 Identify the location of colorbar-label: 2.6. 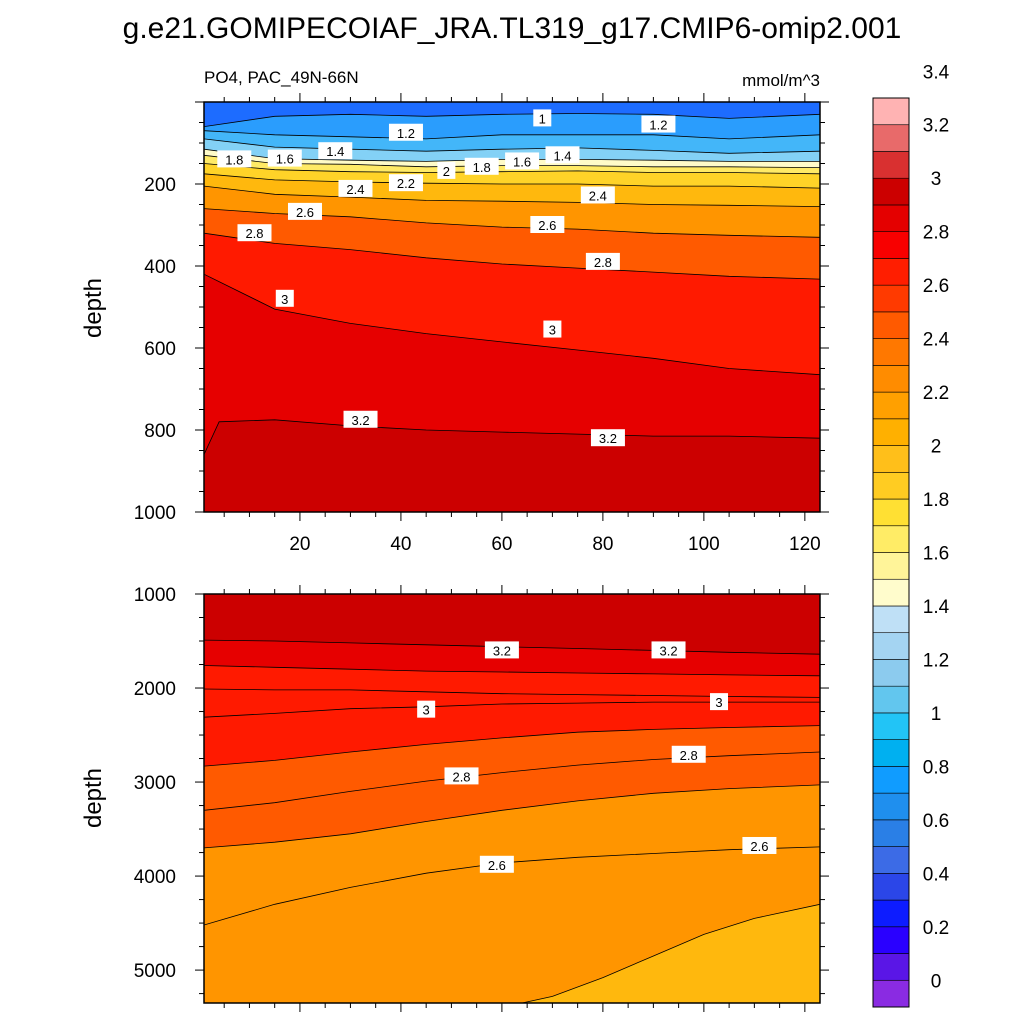
(936, 286).